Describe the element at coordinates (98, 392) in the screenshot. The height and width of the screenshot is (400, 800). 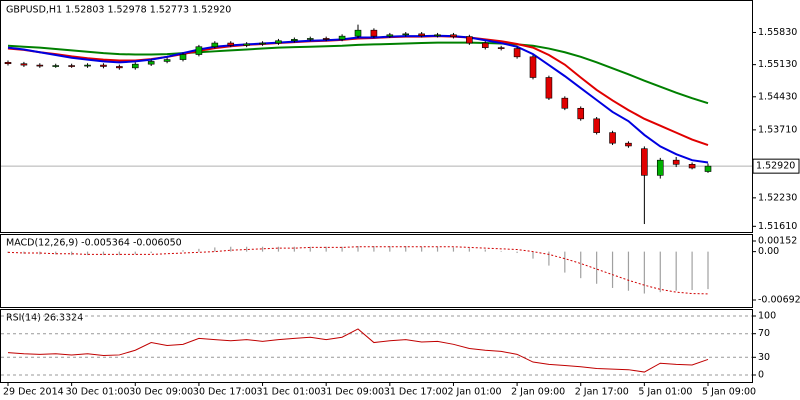
I see `x-tick-label: 30 Dec 01:00` at that location.